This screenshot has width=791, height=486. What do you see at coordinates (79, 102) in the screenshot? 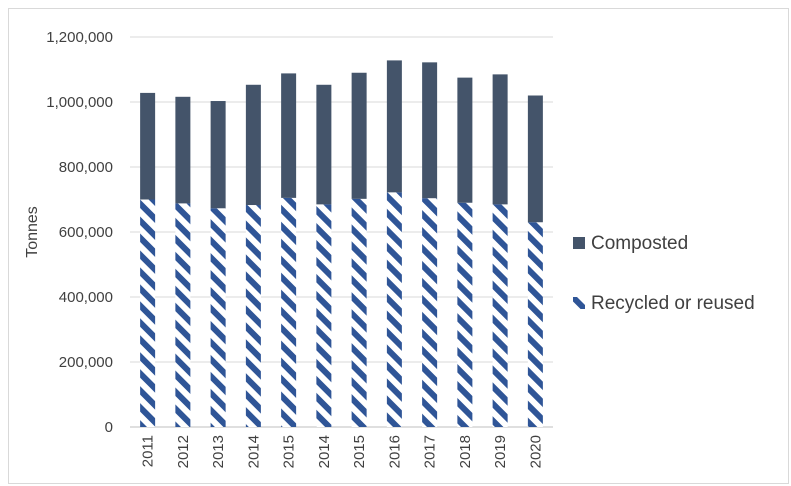
I see `y-tick-label: 1,000,000` at bounding box center [79, 102].